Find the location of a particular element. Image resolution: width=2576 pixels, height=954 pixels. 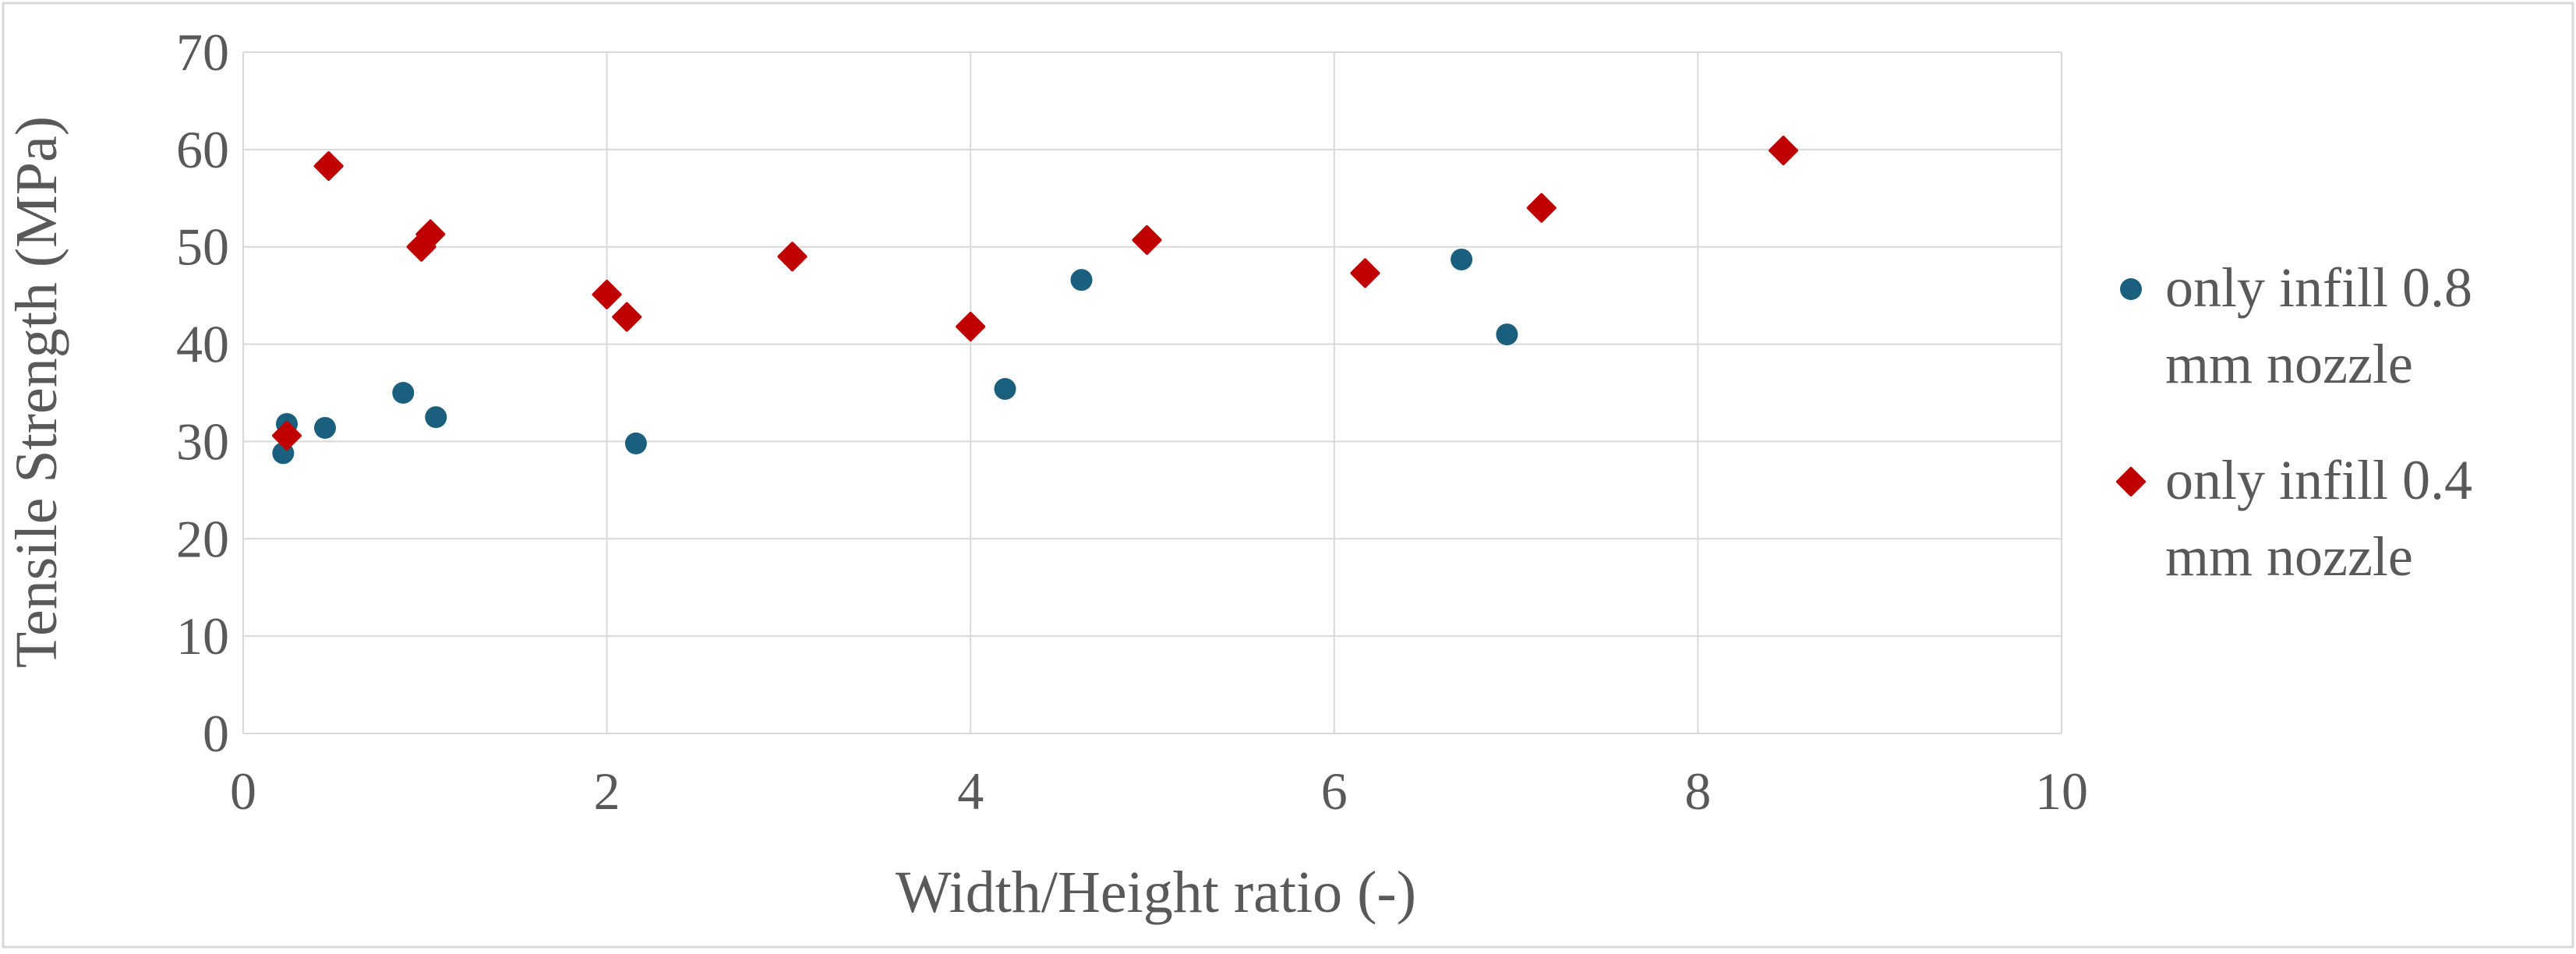

y-axis-title: Tensile Strength (MPa) is located at coordinates (36, 392).